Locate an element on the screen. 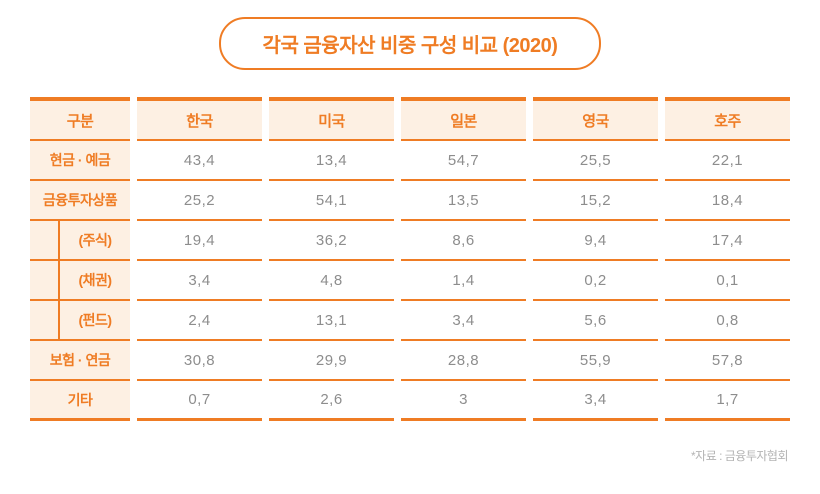 This screenshot has width=820, height=494. value-cell: 13,4 is located at coordinates (331, 161).